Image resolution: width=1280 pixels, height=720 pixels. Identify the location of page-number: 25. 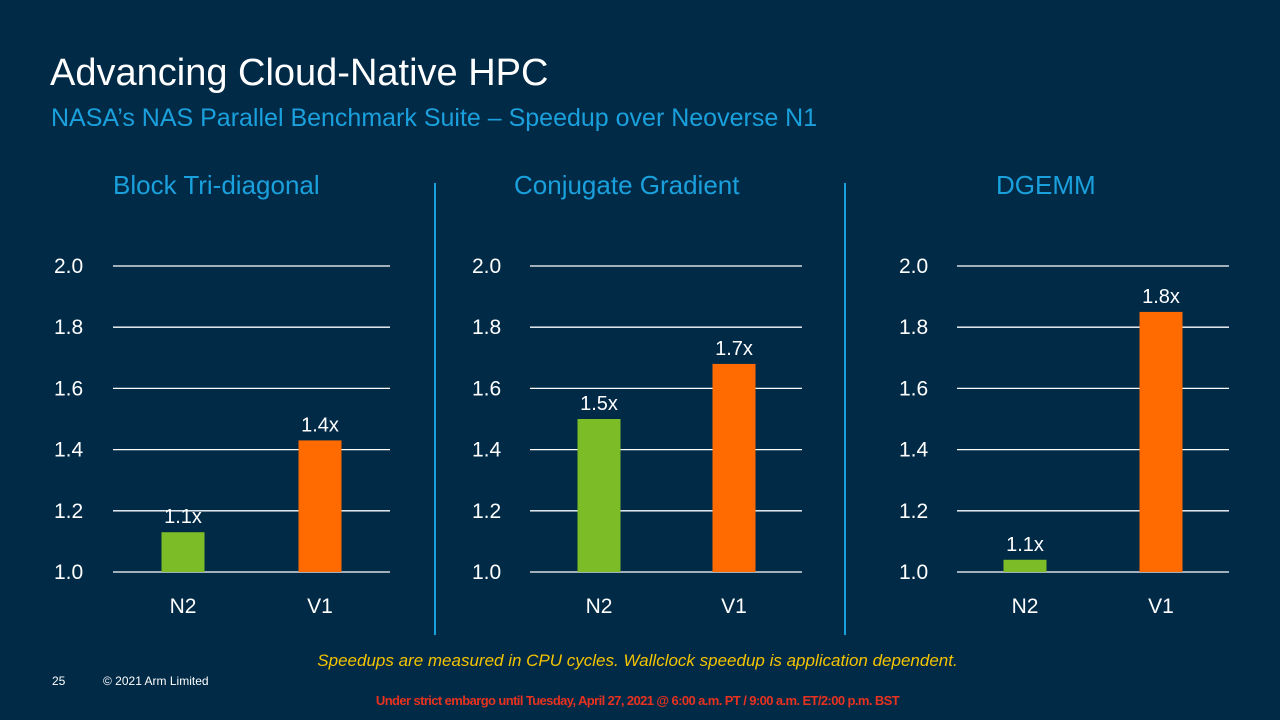
(59, 681).